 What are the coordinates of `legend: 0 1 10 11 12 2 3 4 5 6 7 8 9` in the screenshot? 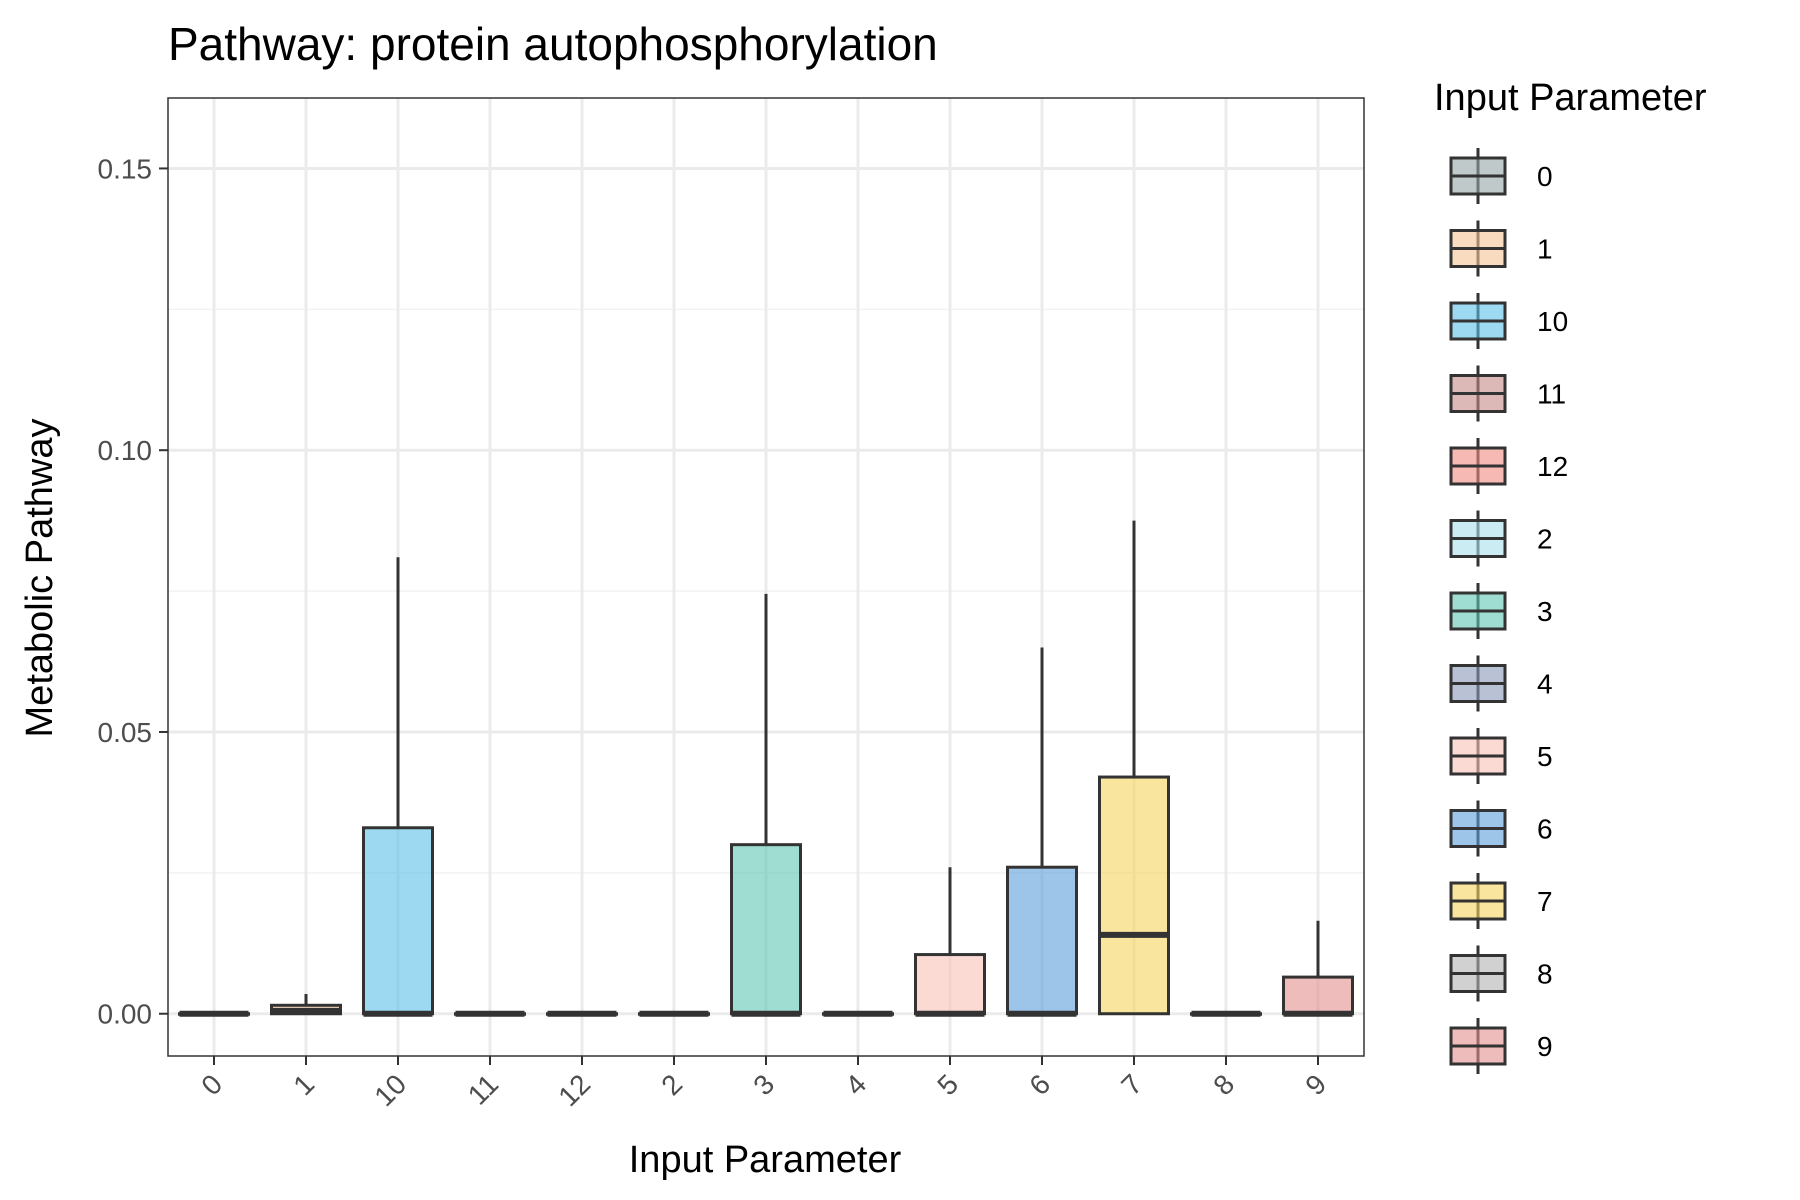 It's located at (1508, 611).